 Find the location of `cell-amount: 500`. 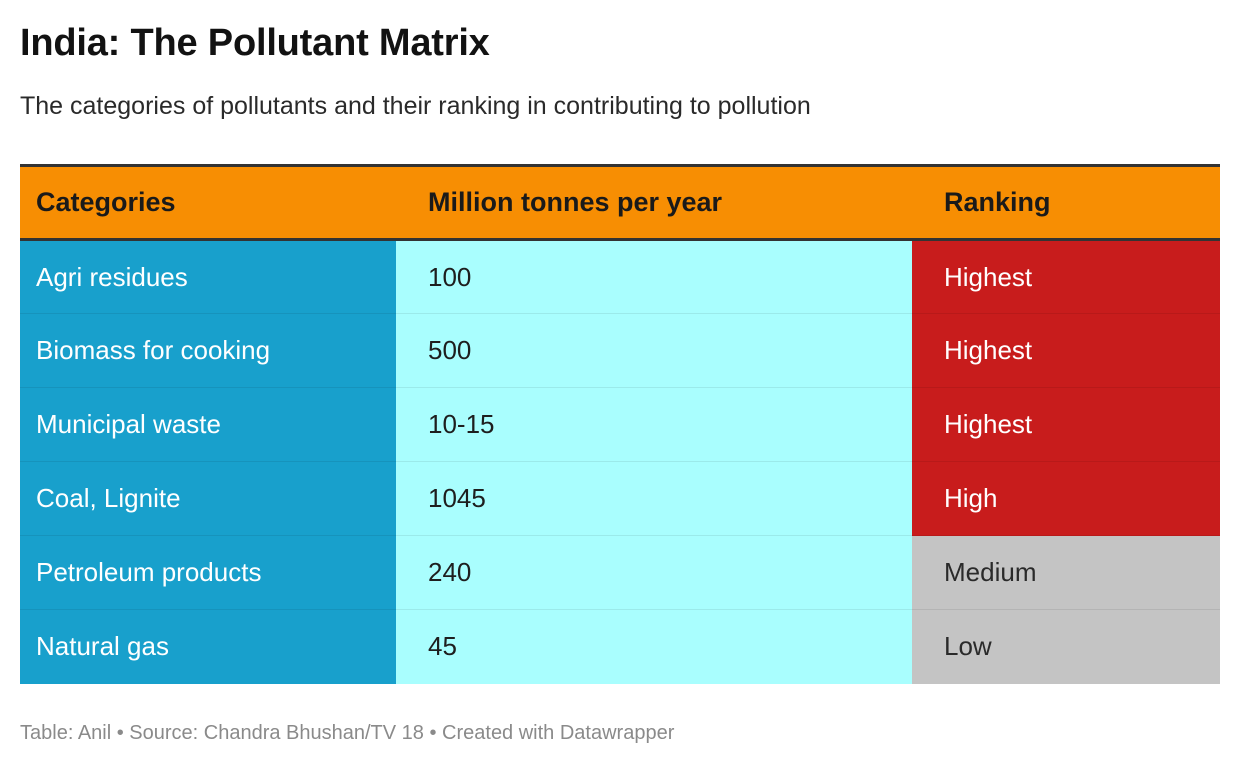

cell-amount: 500 is located at coordinates (654, 350).